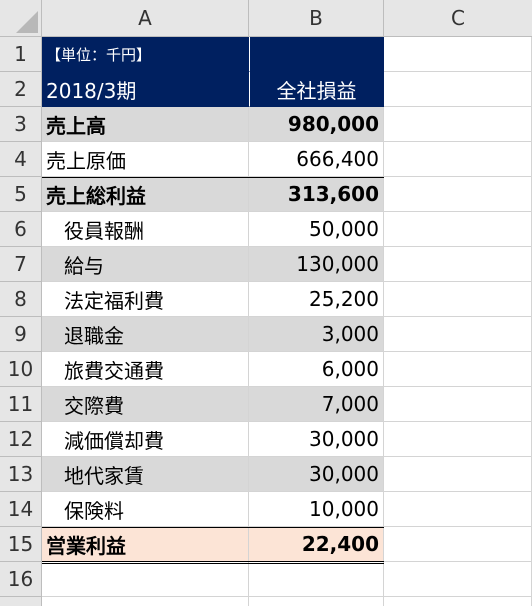 The height and width of the screenshot is (606, 532). I want to click on cell-c12, so click(458, 439).